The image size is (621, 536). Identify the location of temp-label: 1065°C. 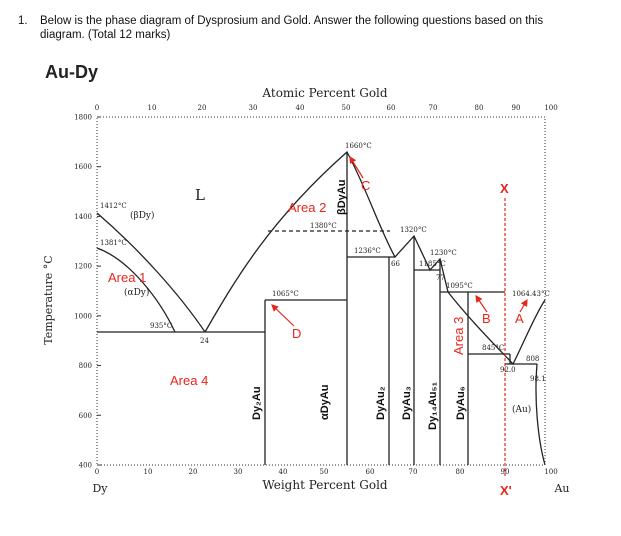
(285, 294).